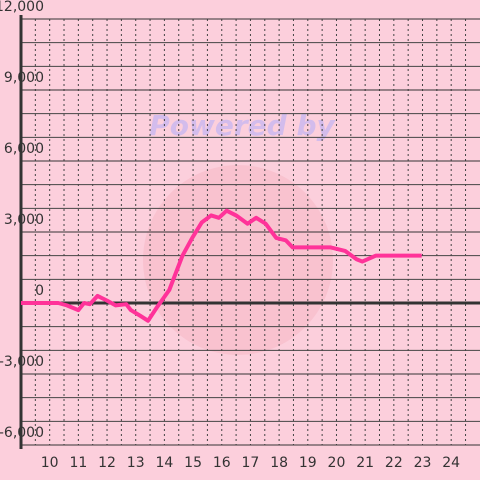 Image resolution: width=480 pixels, height=480 pixels. Describe the element at coordinates (22, 7) in the screenshot. I see `y-tick-label: 12,000` at that location.